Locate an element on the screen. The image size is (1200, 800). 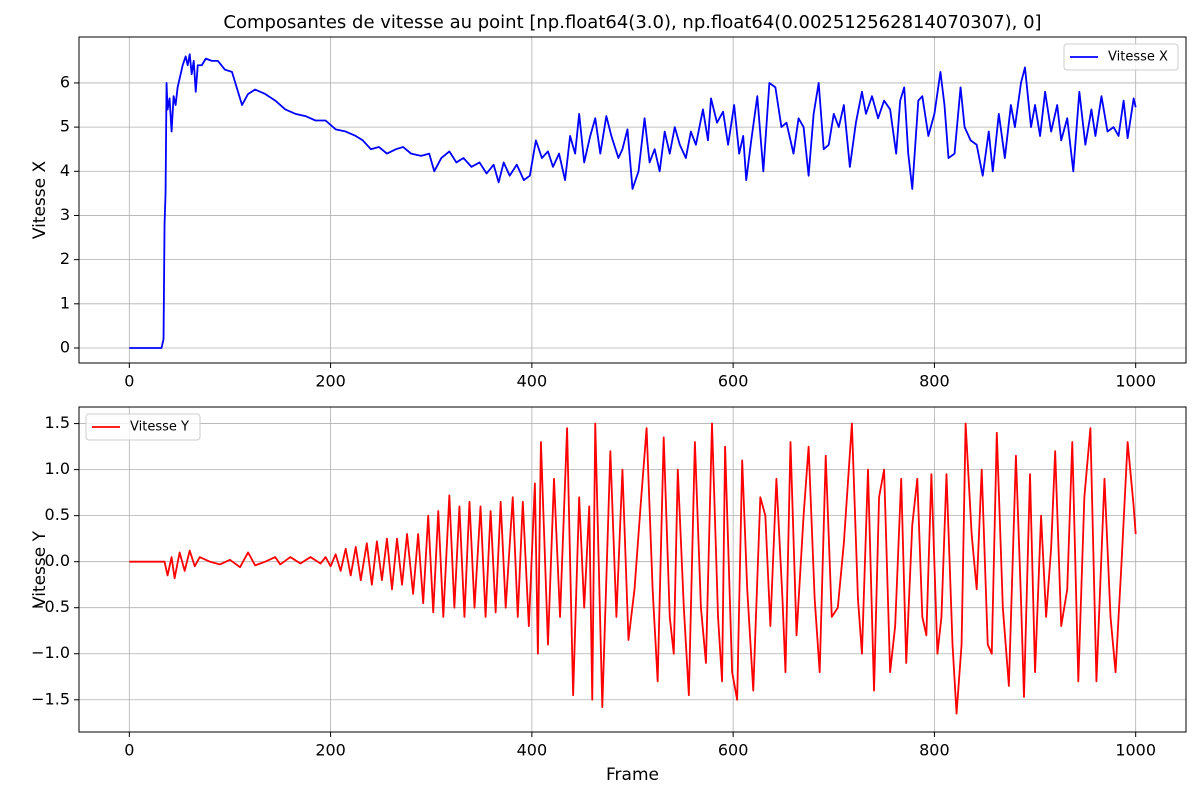
y-tick-label: 0.0 is located at coordinates (57, 560).